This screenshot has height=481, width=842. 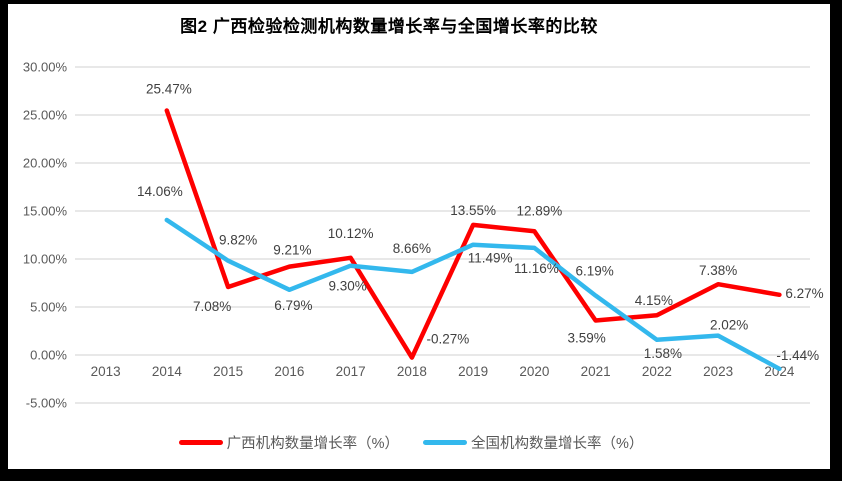 What do you see at coordinates (779, 371) in the screenshot?
I see `x-axis-label: 2024` at bounding box center [779, 371].